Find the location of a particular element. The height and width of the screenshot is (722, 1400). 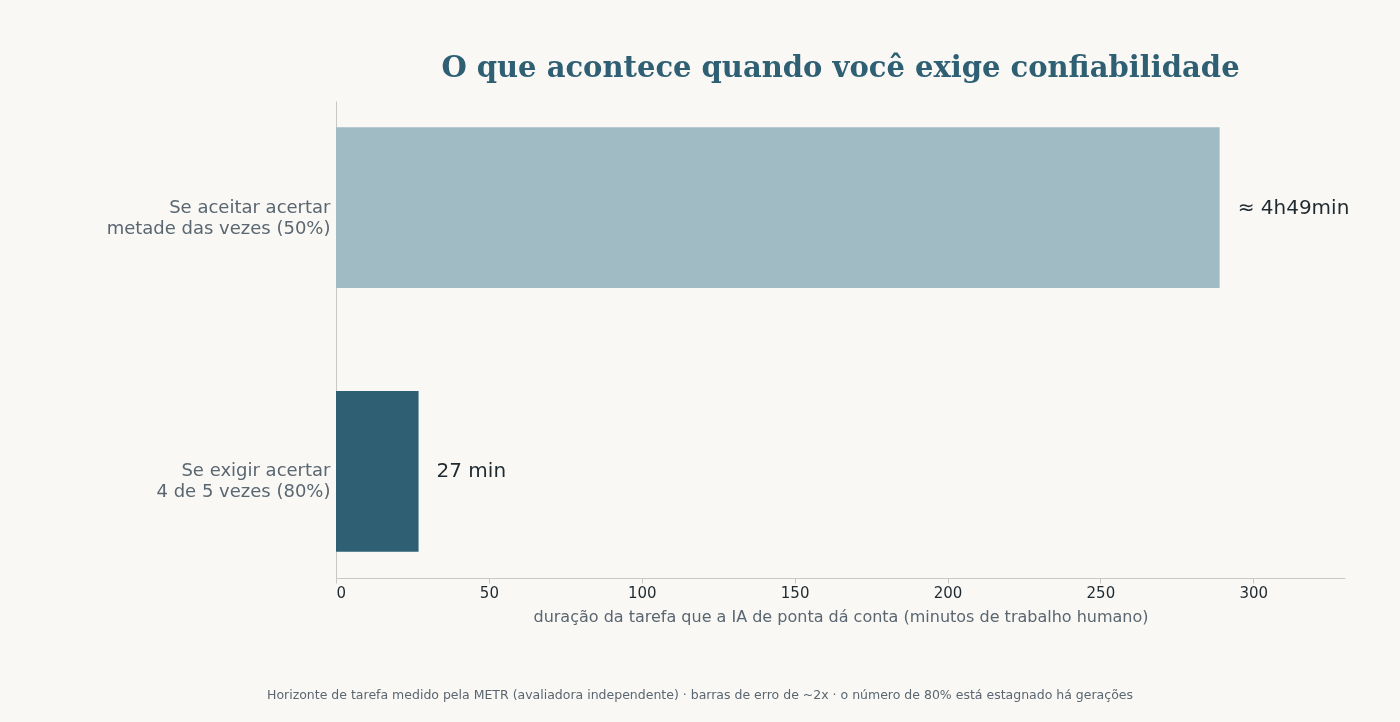

y-tick-label: Se aceitar acertar metade das vezes (50%) is located at coordinates (219, 216).